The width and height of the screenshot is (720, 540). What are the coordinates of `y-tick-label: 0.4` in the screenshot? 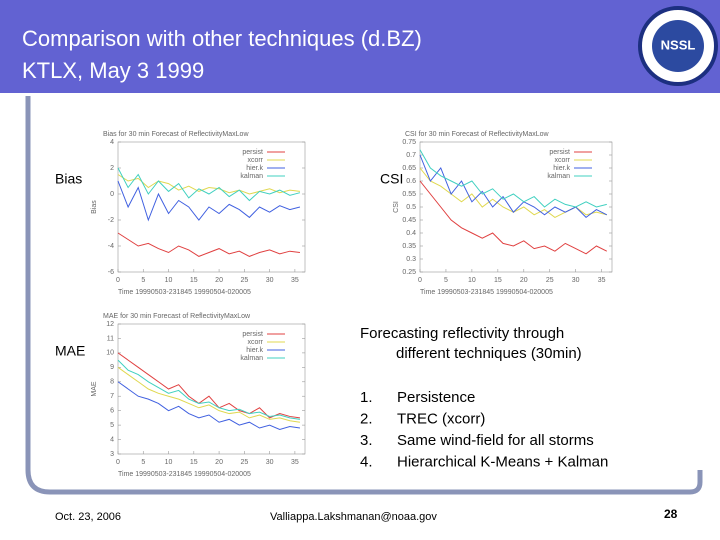 It's located at (411, 233).